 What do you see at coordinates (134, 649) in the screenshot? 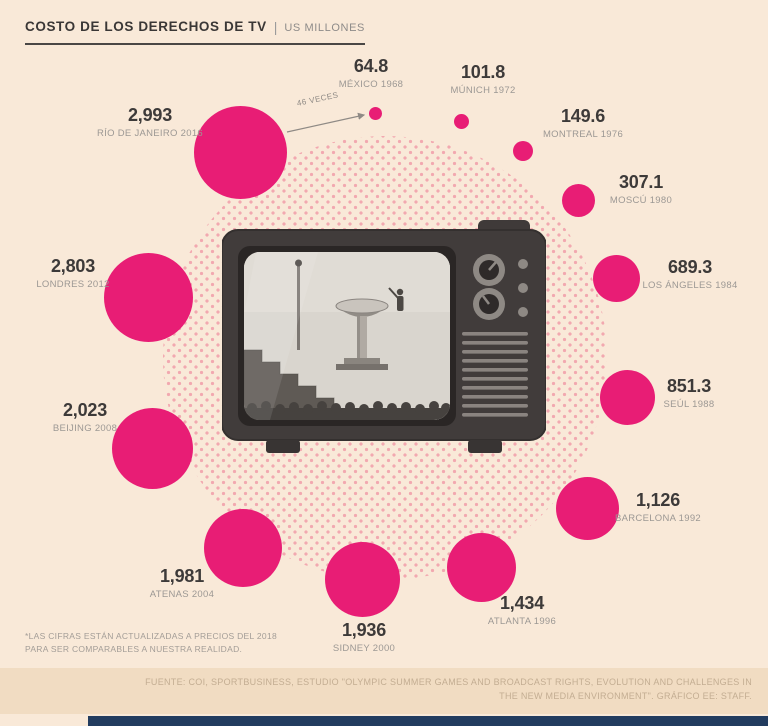
I see `footnote-line2: PARA SER COMPARABLES A NUESTRA REALIDAD.` at bounding box center [134, 649].